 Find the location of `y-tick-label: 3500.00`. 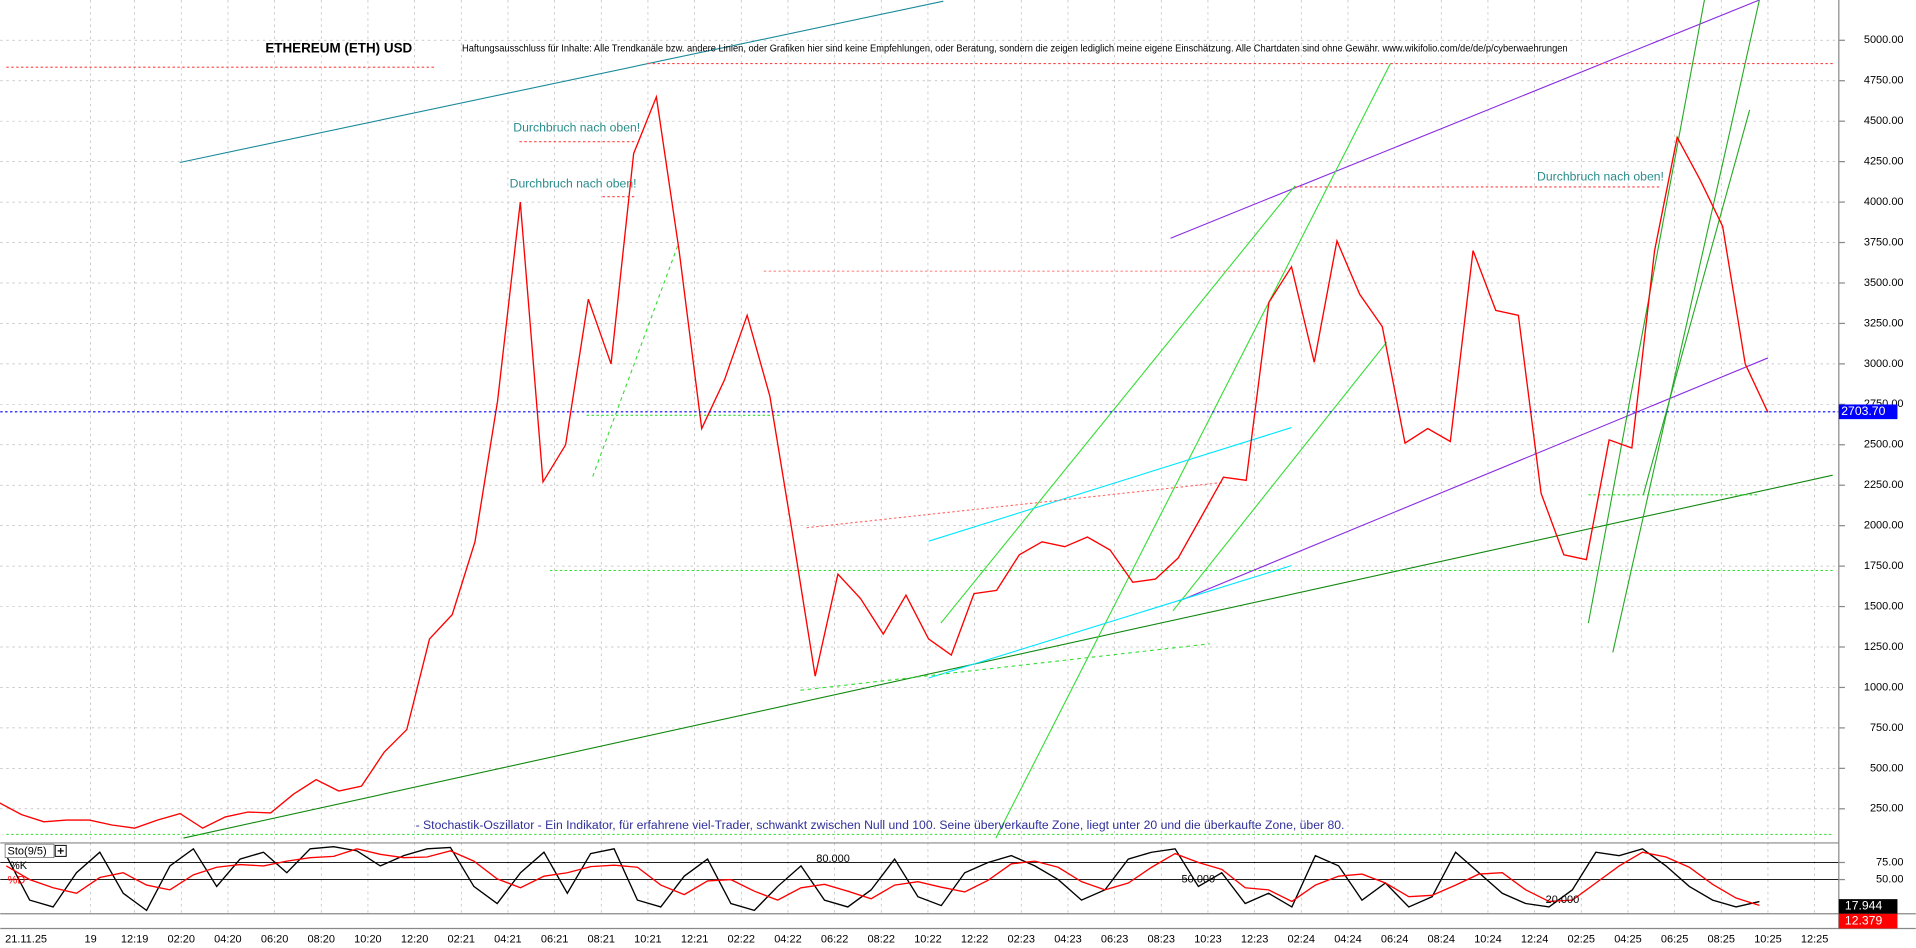

y-tick-label: 3500.00 is located at coordinates (1884, 283).